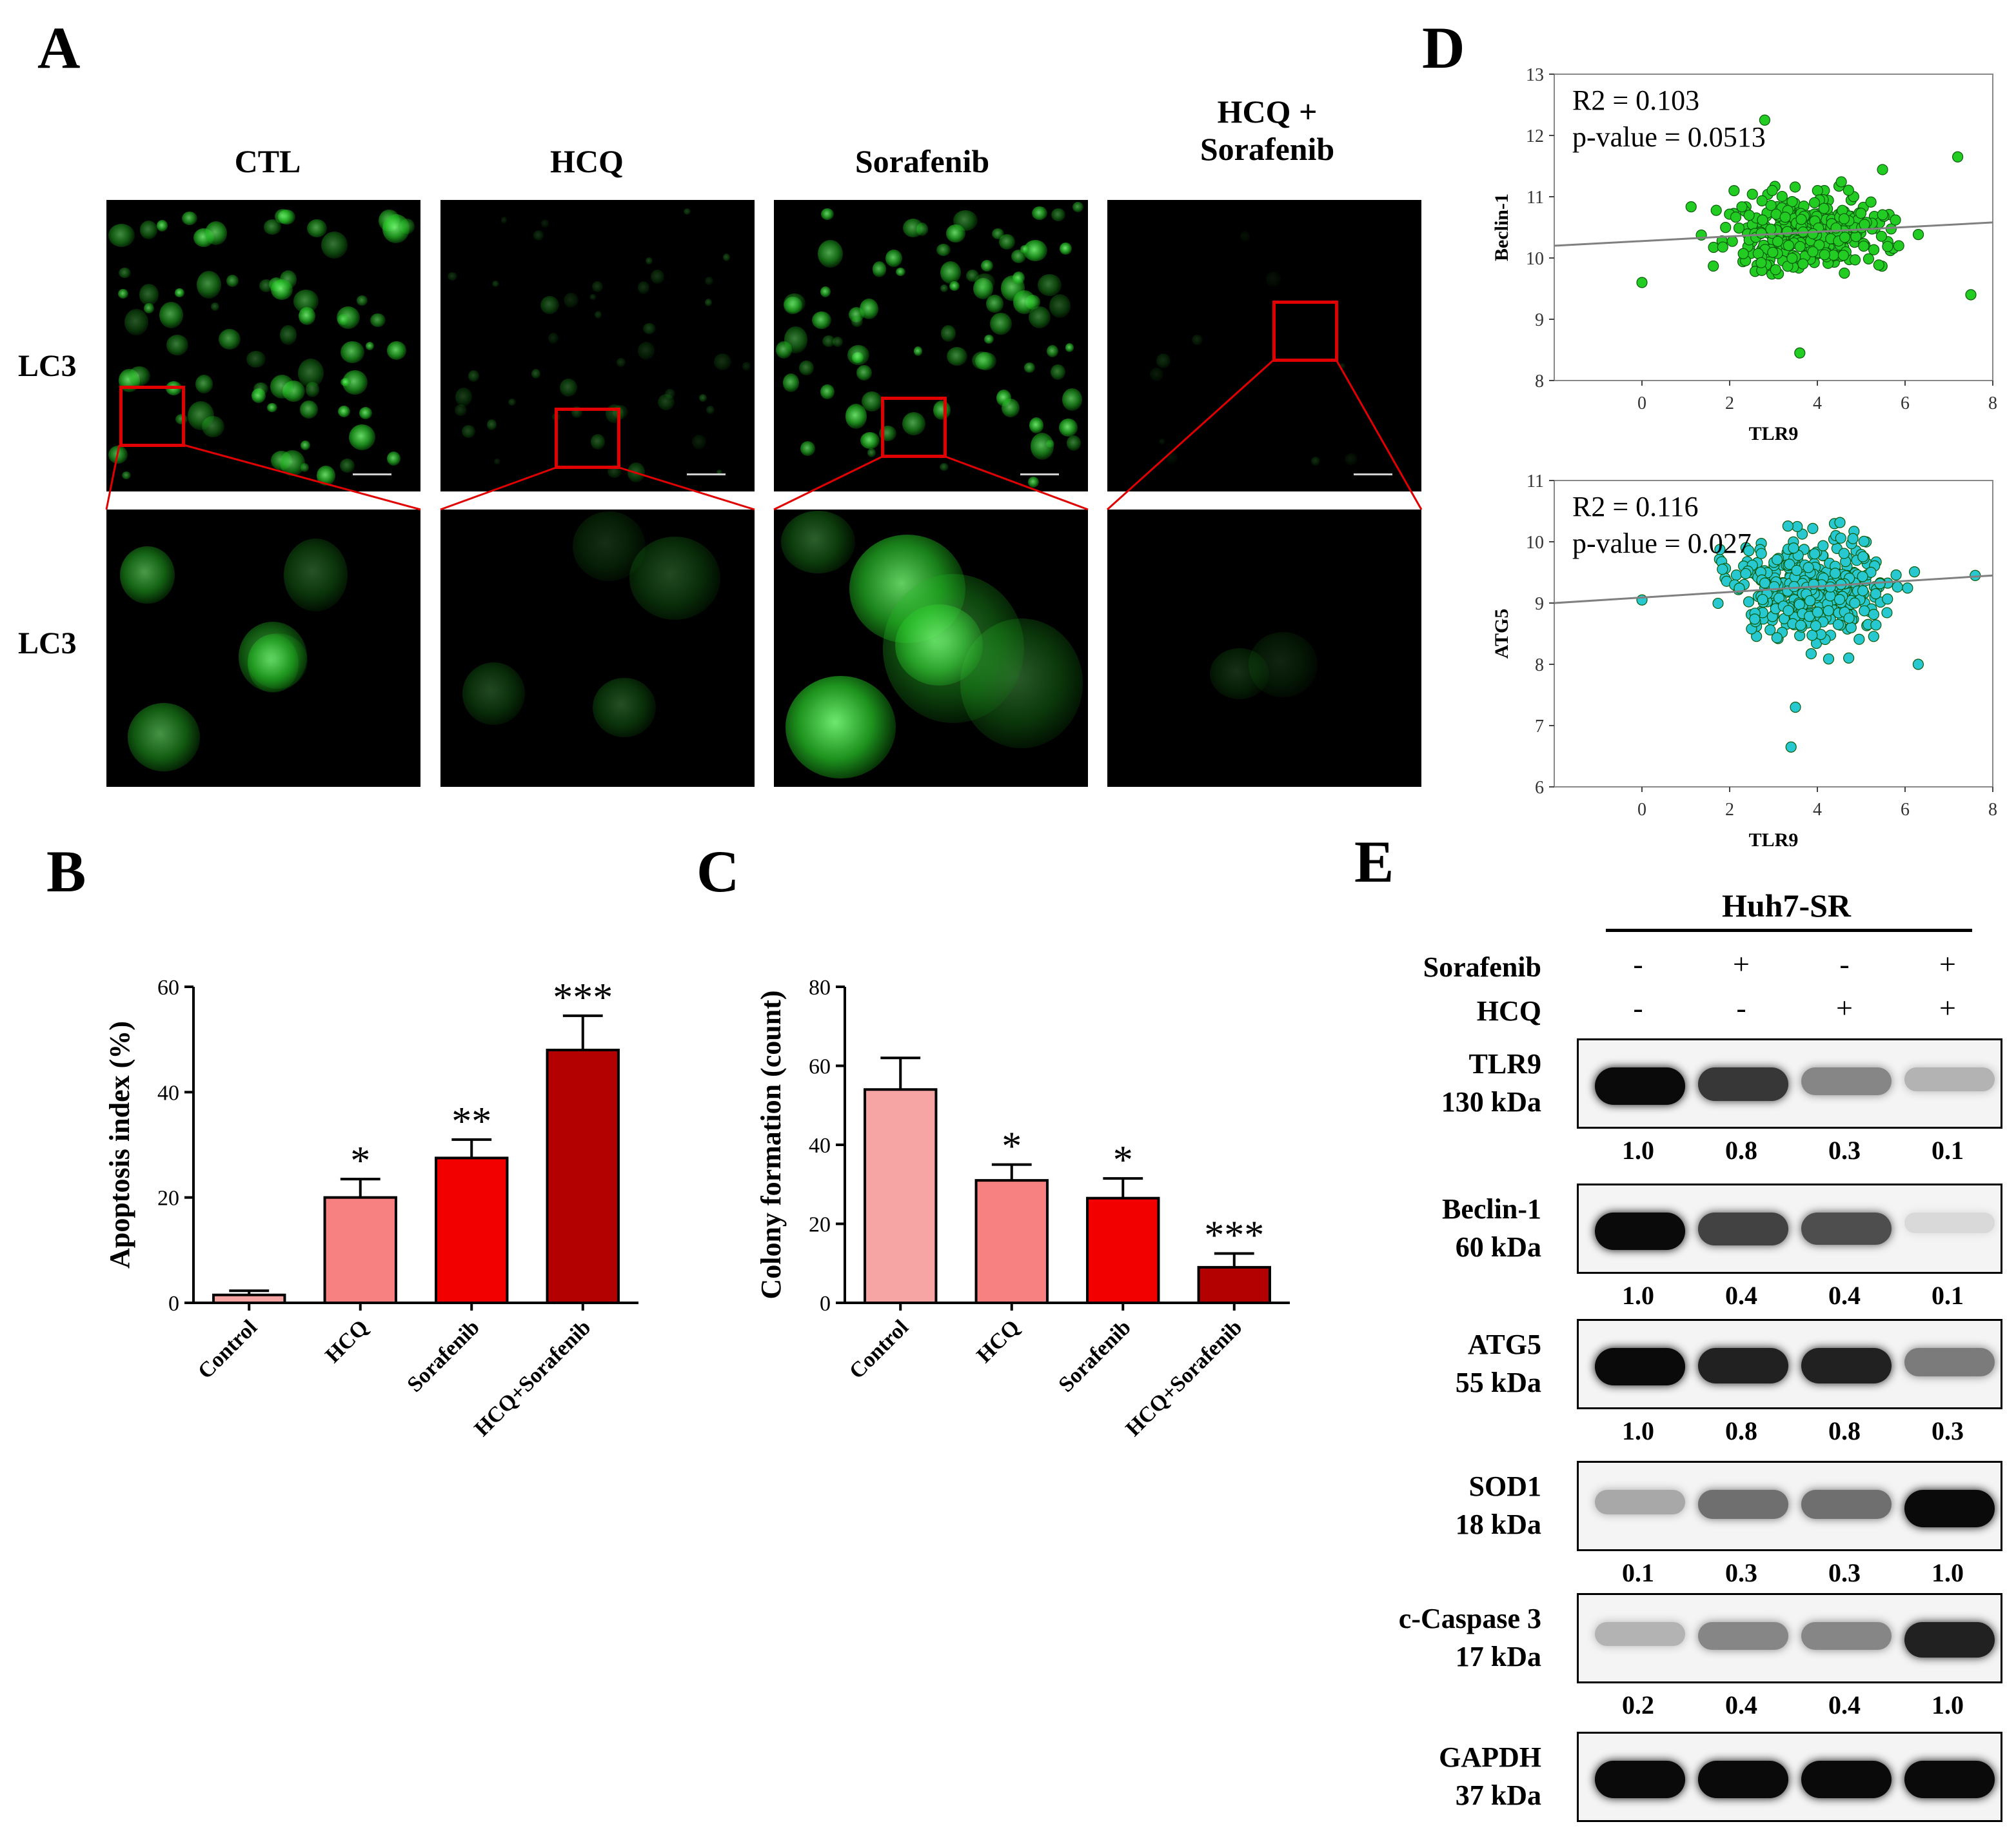 The width and height of the screenshot is (2016, 1833). I want to click on significance-mark: ***, so click(1234, 1235).